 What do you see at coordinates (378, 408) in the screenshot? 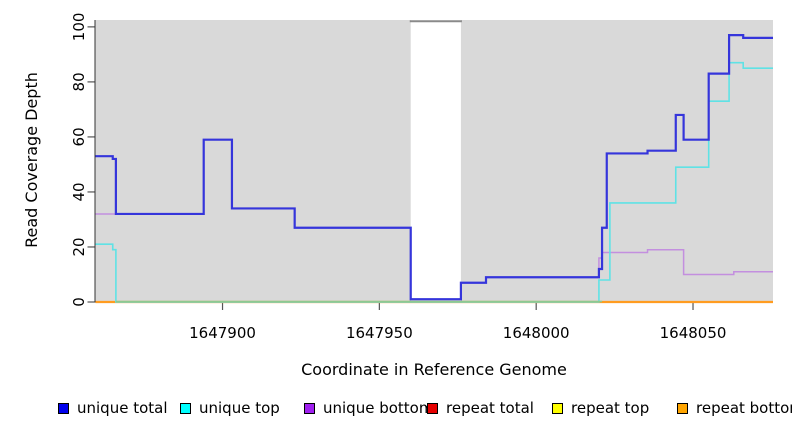
I see `legend-label: unique bottom` at bounding box center [378, 408].